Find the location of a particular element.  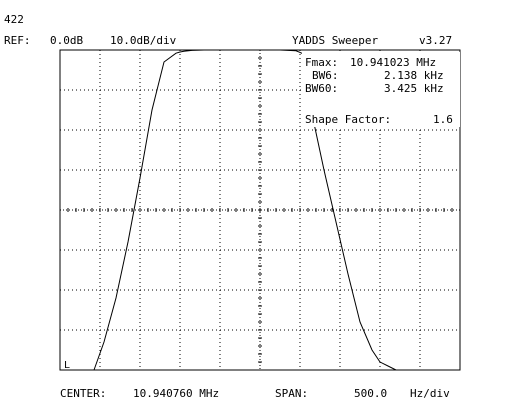

app-title: YADDS Sweeper is located at coordinates (335, 40).